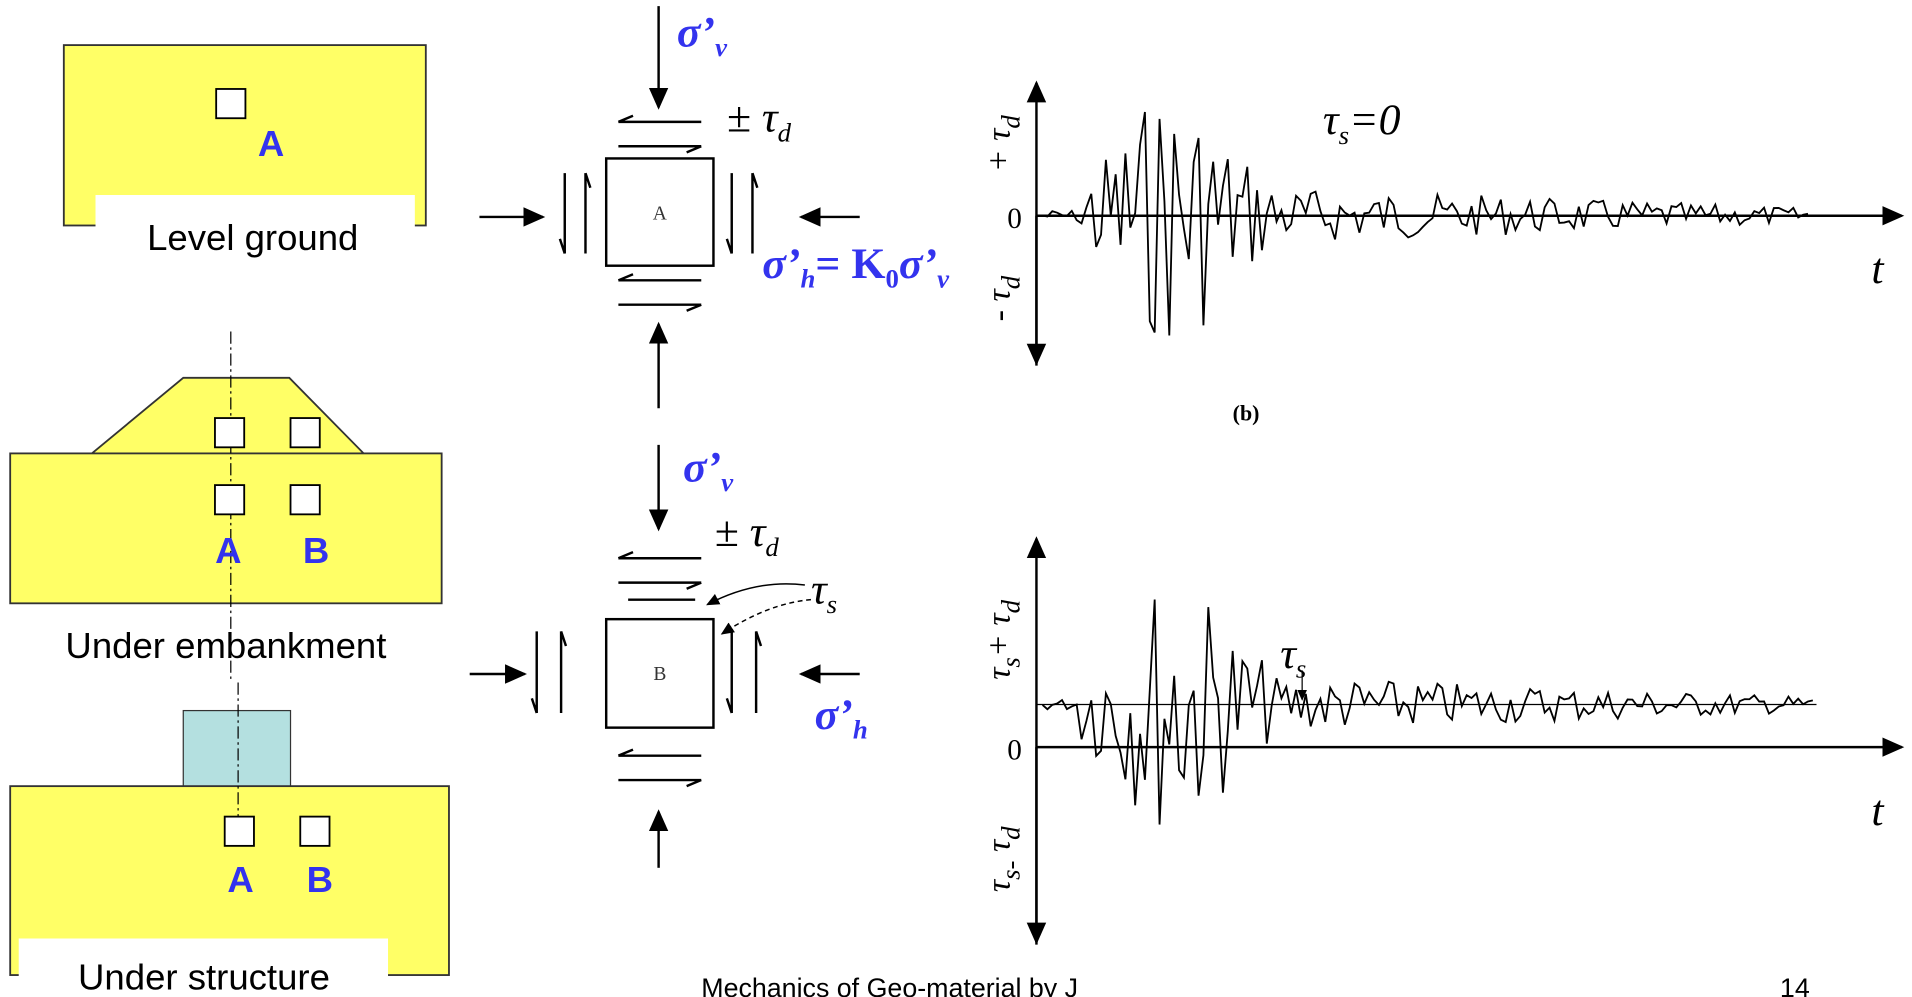  What do you see at coordinates (225, 645) in the screenshot?
I see `caption: Under embankment` at bounding box center [225, 645].